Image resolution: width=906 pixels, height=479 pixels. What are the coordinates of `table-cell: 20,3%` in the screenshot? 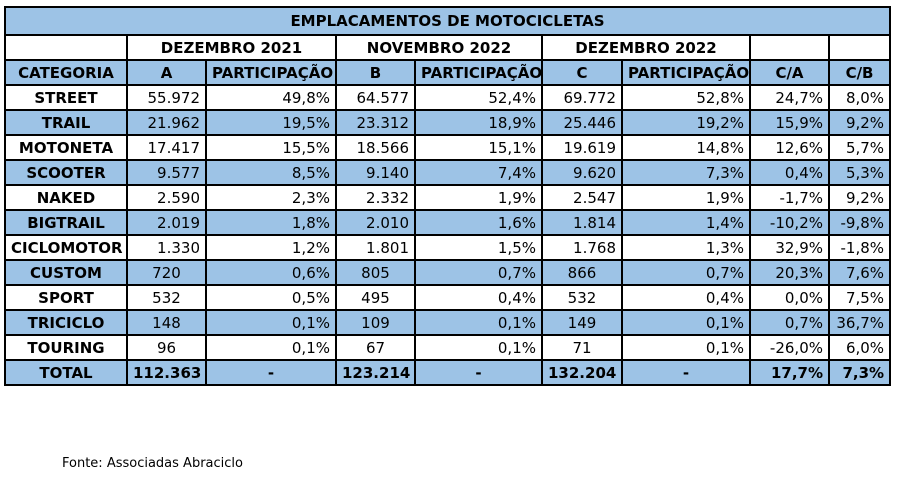 It's located at (789, 272).